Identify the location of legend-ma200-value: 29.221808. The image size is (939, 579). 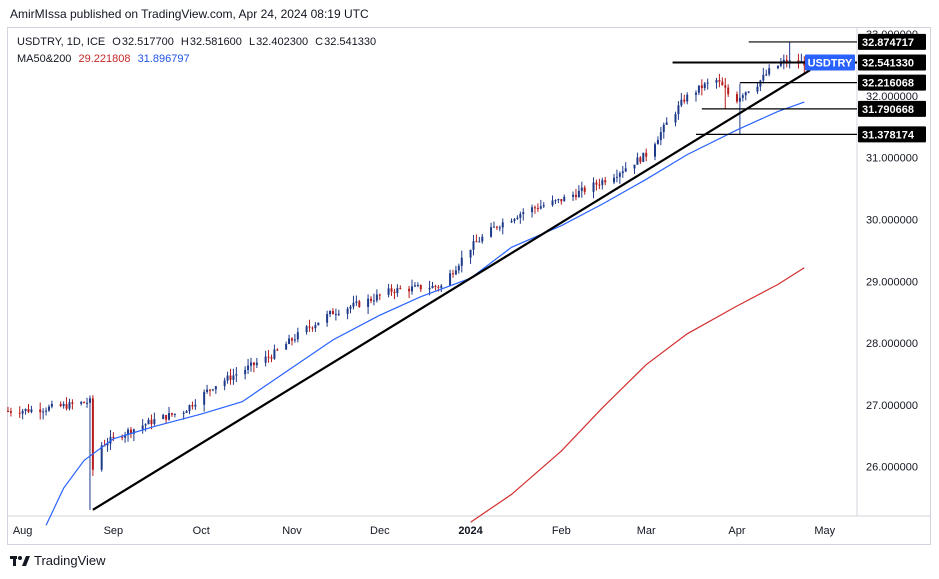
(104, 59).